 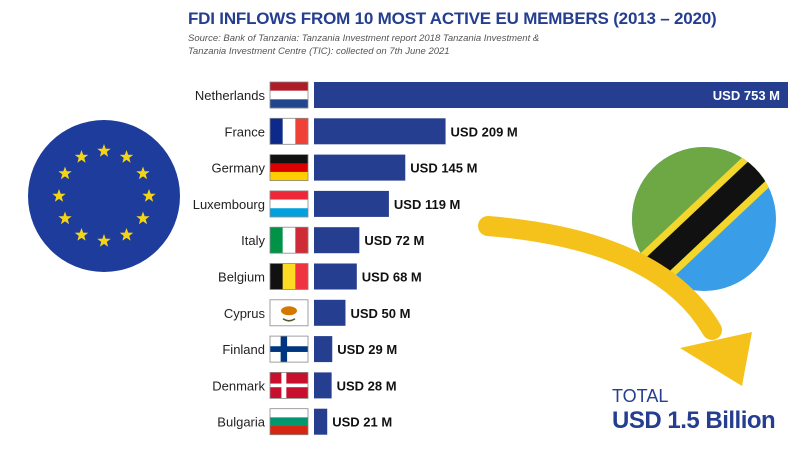 I want to click on denmark-flag-icon, so click(x=289, y=385).